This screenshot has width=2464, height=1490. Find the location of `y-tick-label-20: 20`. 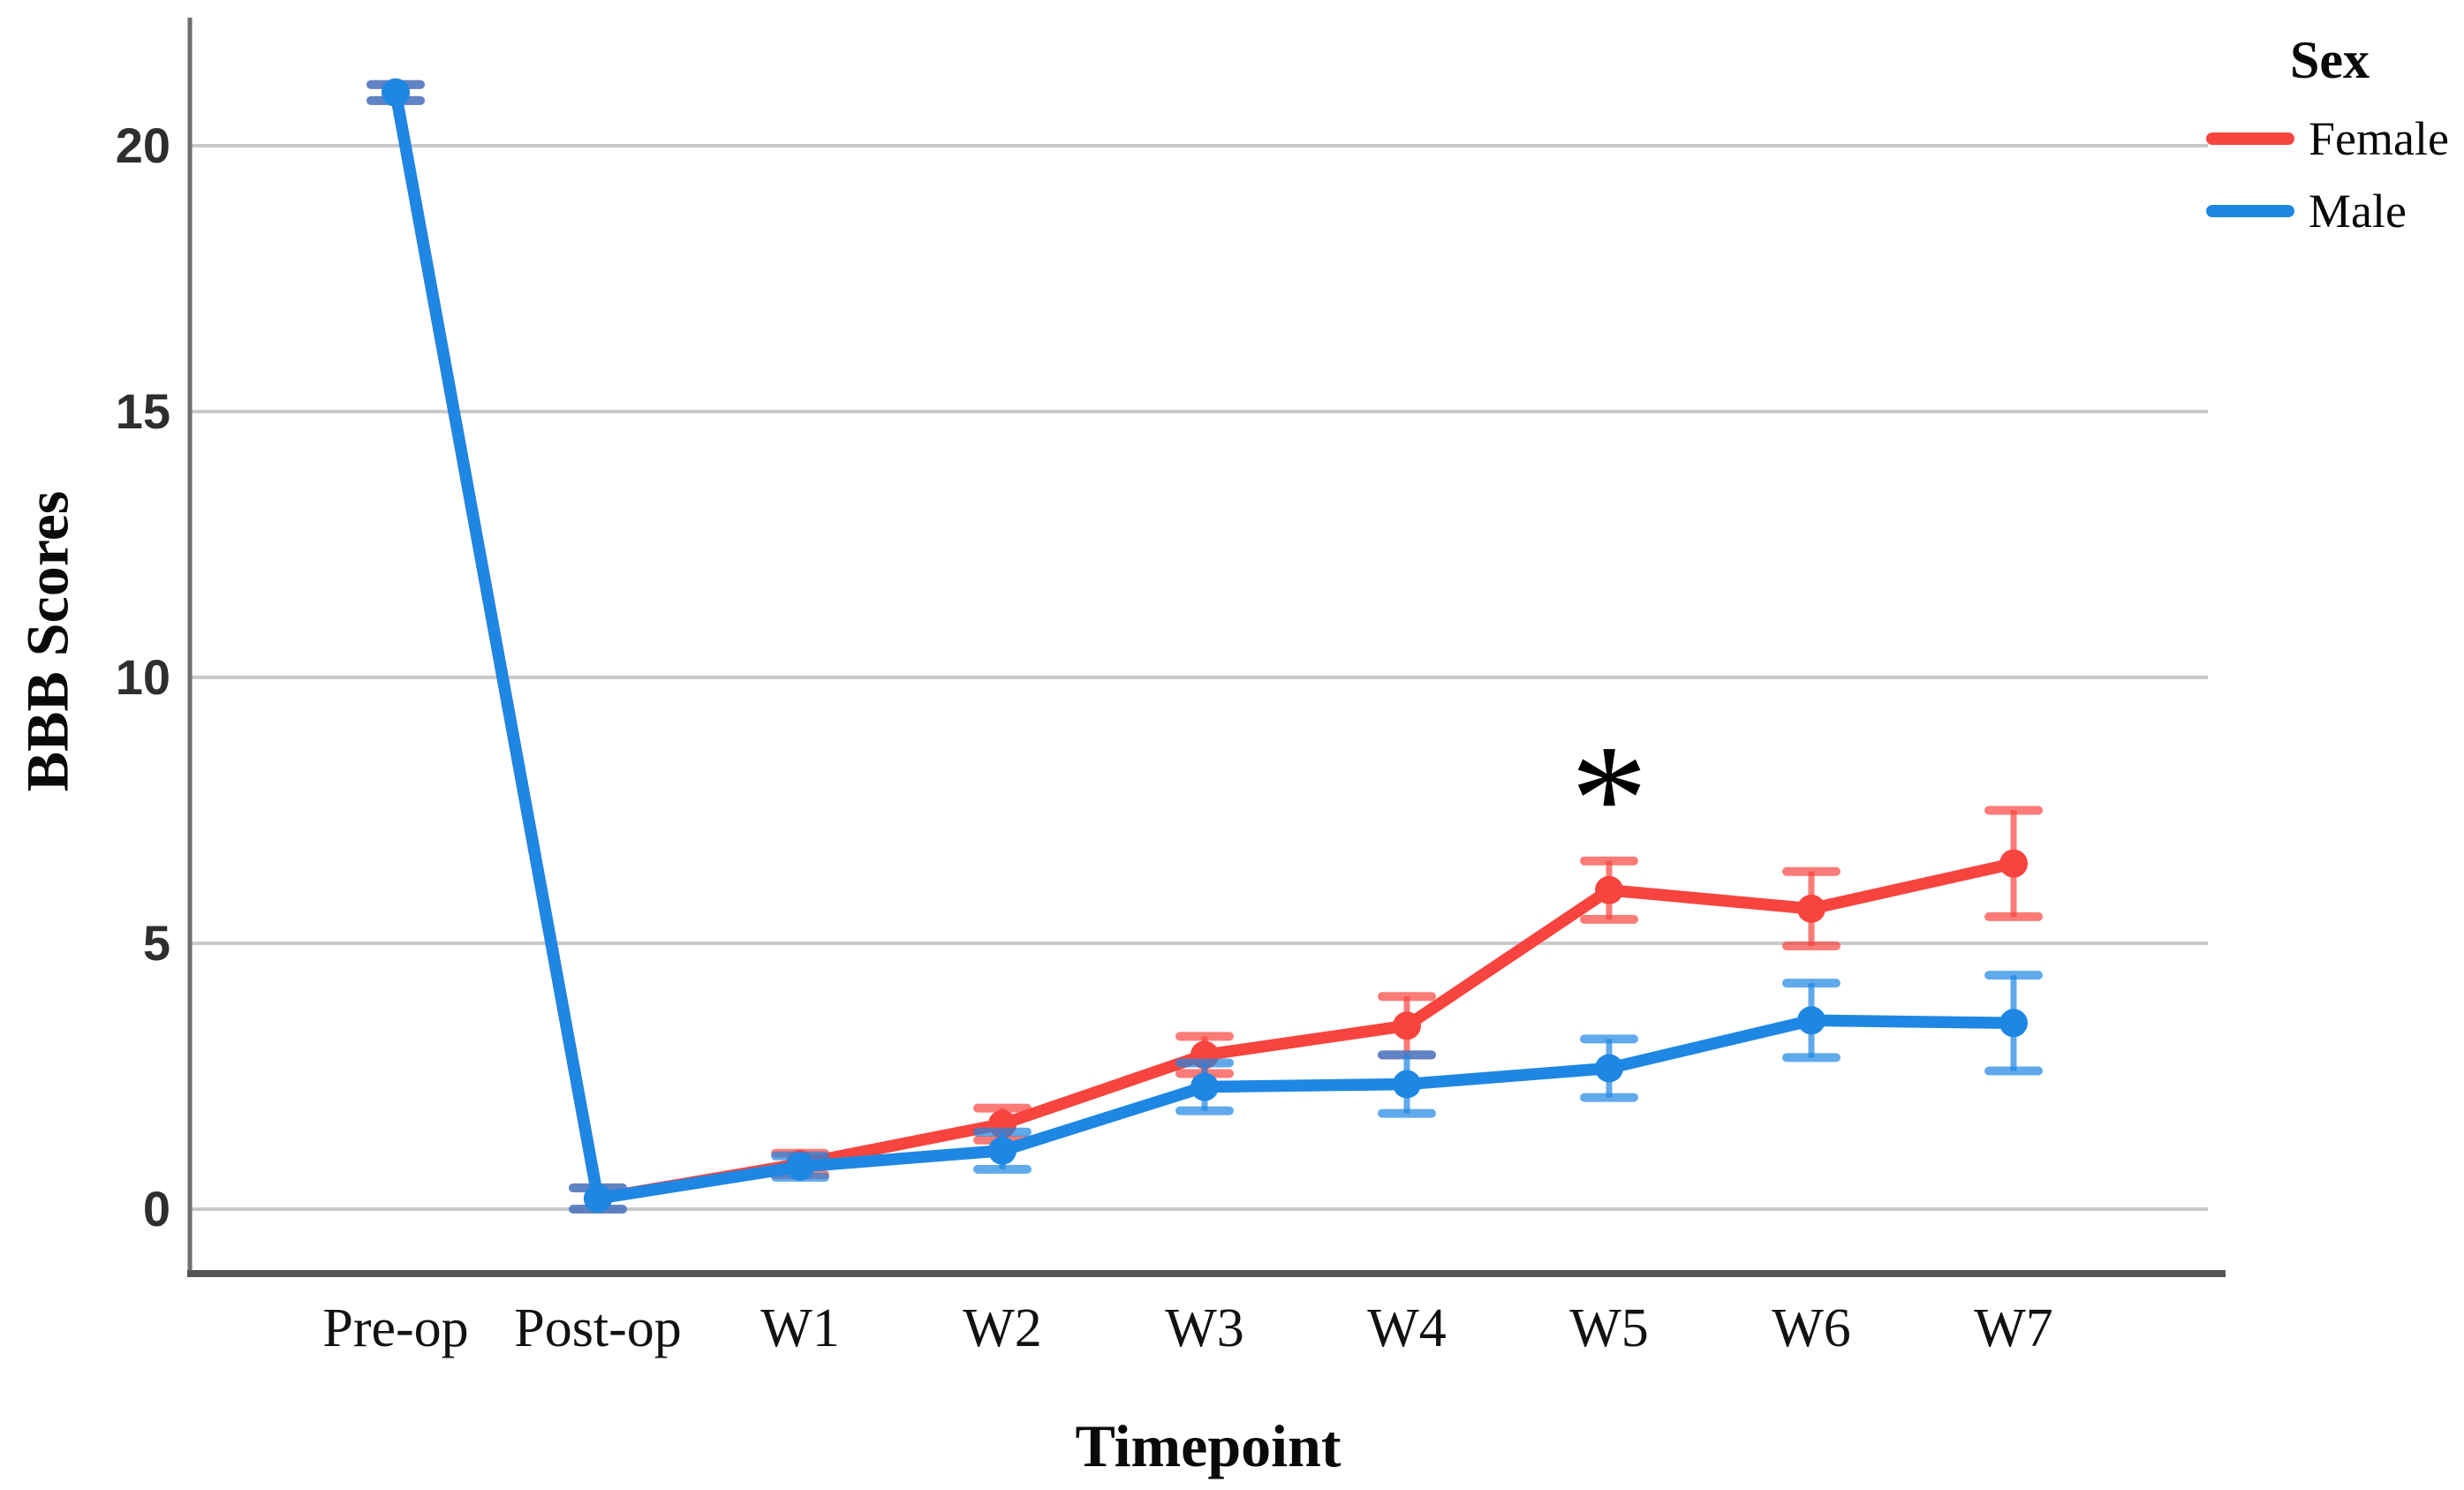

y-tick-label-20: 20 is located at coordinates (143, 145).